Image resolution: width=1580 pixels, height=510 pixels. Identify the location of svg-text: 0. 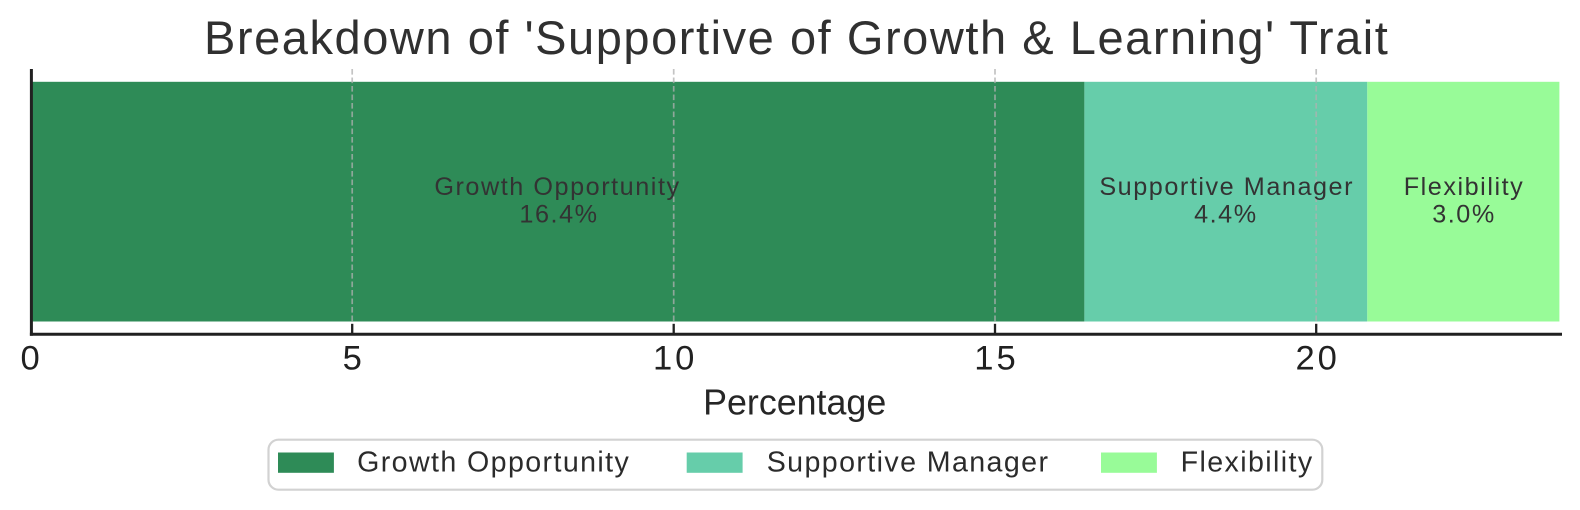
(29, 358).